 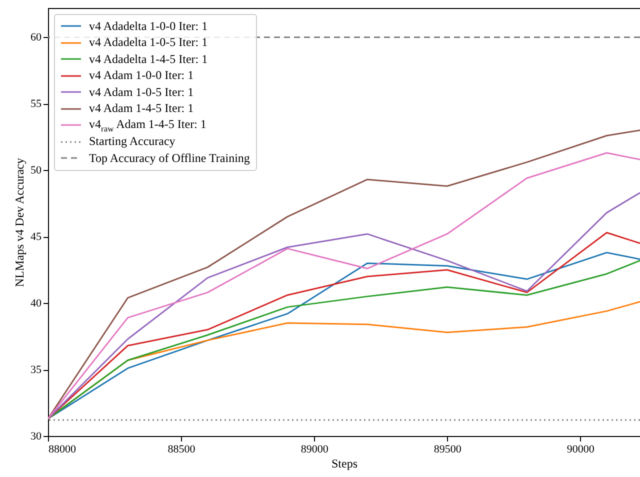 What do you see at coordinates (36, 38) in the screenshot?
I see `y-tick-label: 60` at bounding box center [36, 38].